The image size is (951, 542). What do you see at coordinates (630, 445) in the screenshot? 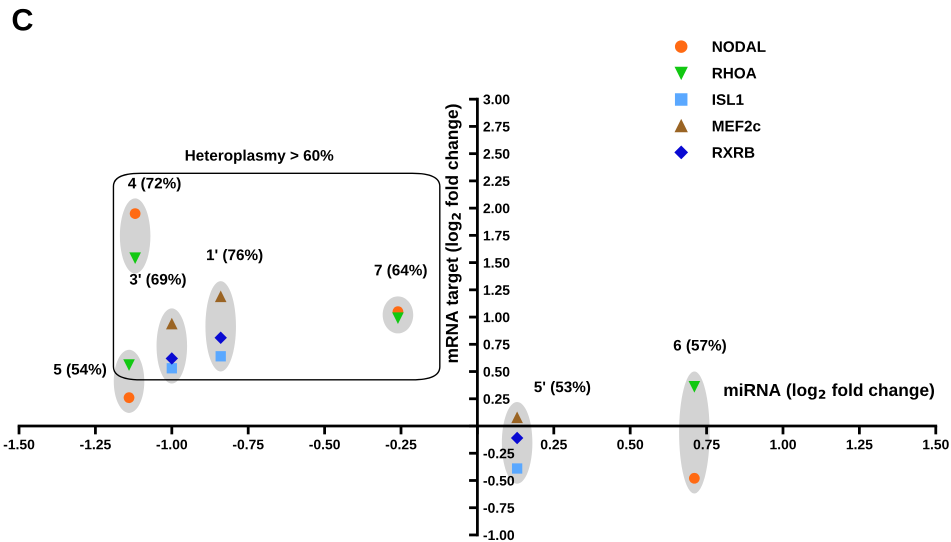
I see `x-tick-label: 0.50` at bounding box center [630, 445].